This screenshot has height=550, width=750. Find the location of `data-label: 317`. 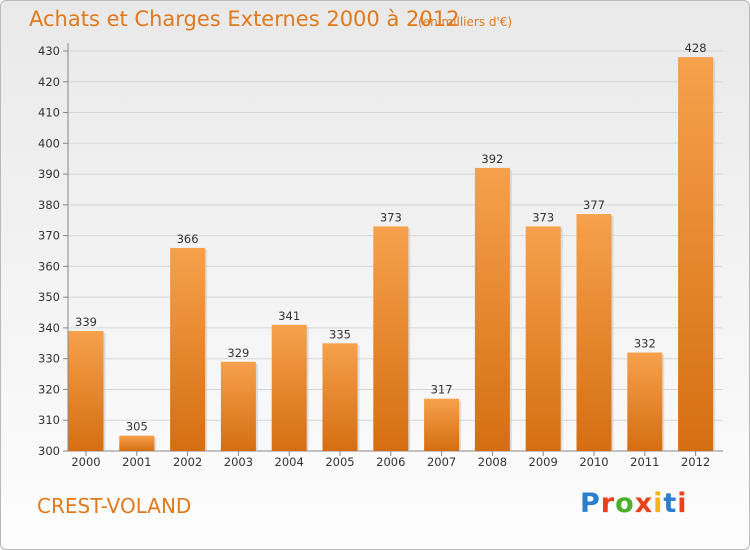

data-label: 317 is located at coordinates (442, 390).